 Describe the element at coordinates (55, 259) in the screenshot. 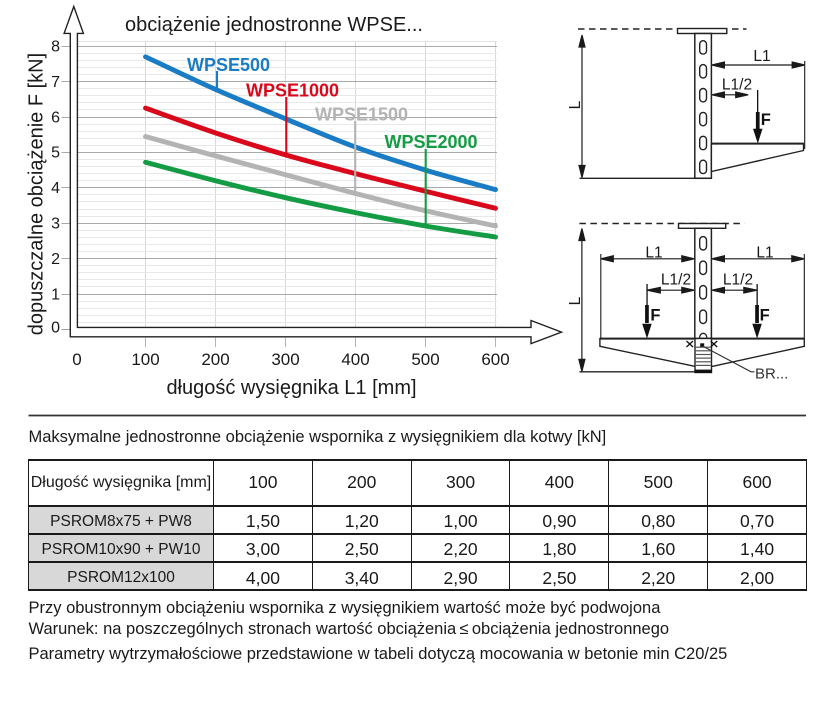

I see `svg-text: 2` at that location.